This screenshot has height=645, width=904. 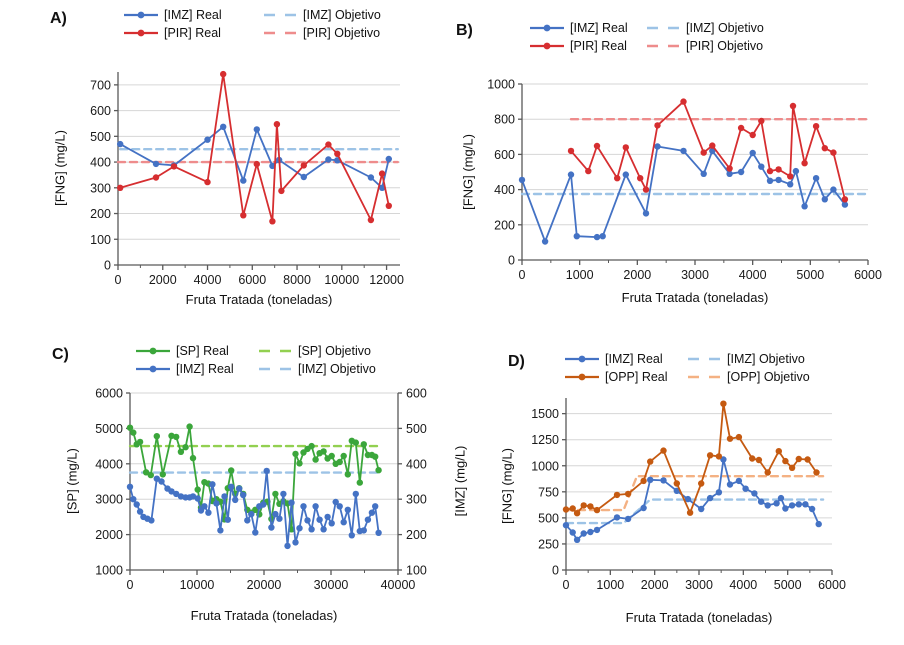 What do you see at coordinates (725, 46) in the screenshot?
I see `legend-item-label: [PIR] Objetivo` at bounding box center [725, 46].